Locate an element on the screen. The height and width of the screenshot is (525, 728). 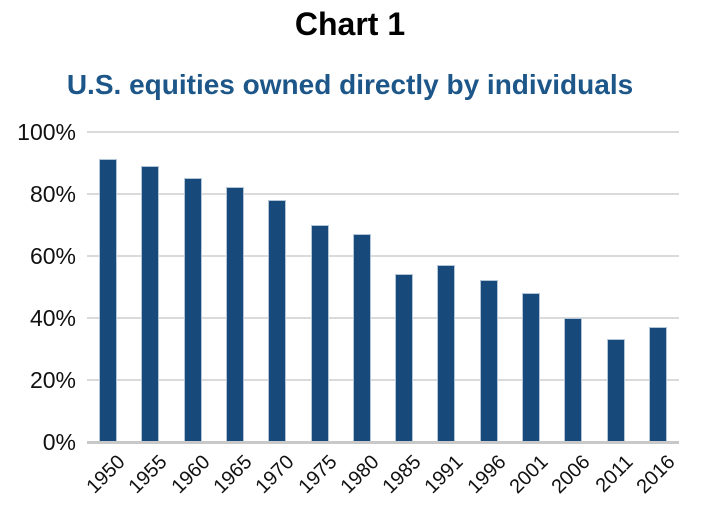
bar-2006 is located at coordinates (573, 380).